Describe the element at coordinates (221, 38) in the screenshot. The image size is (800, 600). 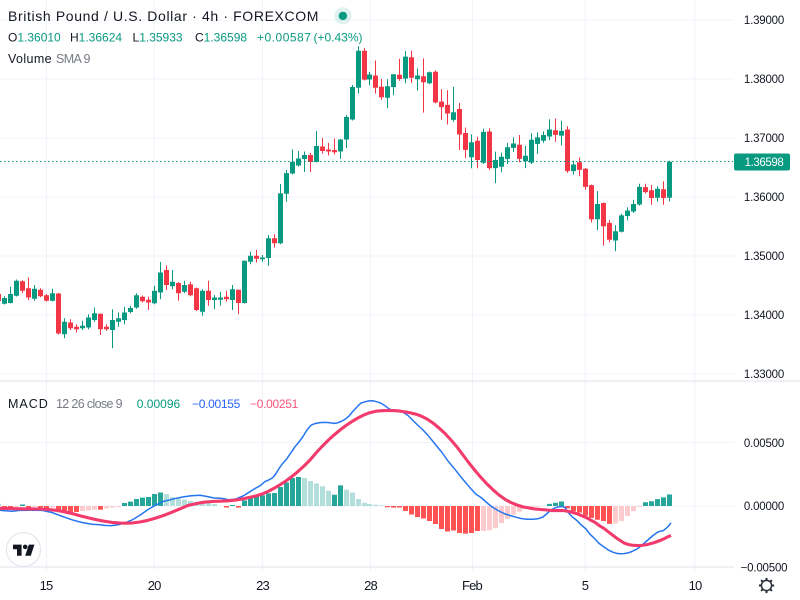
I see `svg-text: C1.36598` at that location.